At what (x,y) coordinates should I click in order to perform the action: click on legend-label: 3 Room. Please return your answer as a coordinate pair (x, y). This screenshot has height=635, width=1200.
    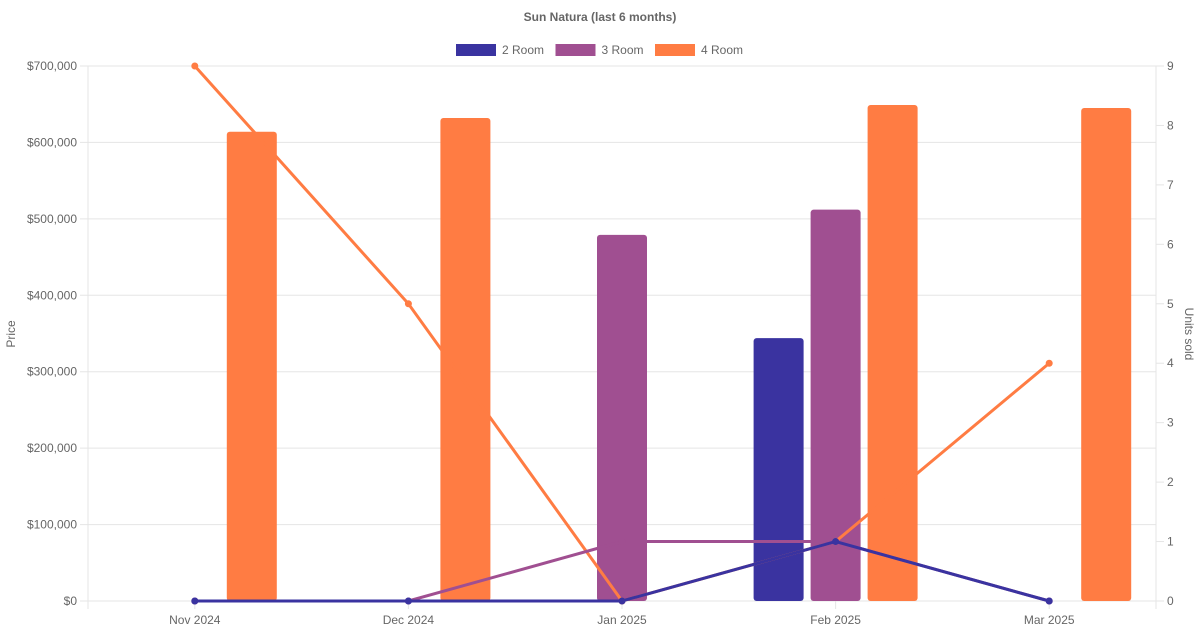
    Looking at the image, I should click on (623, 50).